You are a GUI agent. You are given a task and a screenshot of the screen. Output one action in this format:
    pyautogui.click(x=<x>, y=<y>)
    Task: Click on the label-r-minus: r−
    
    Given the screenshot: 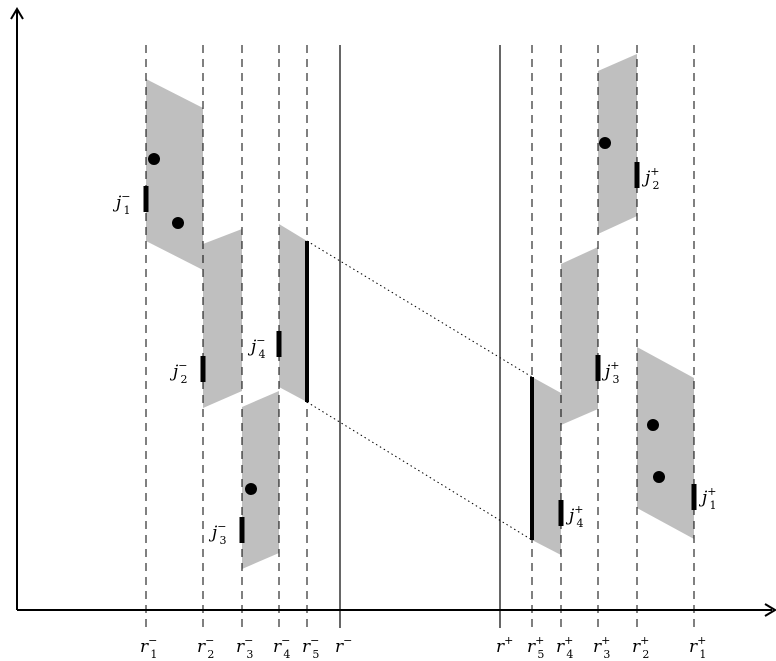 What is the action you would take?
    pyautogui.click(x=343, y=645)
    